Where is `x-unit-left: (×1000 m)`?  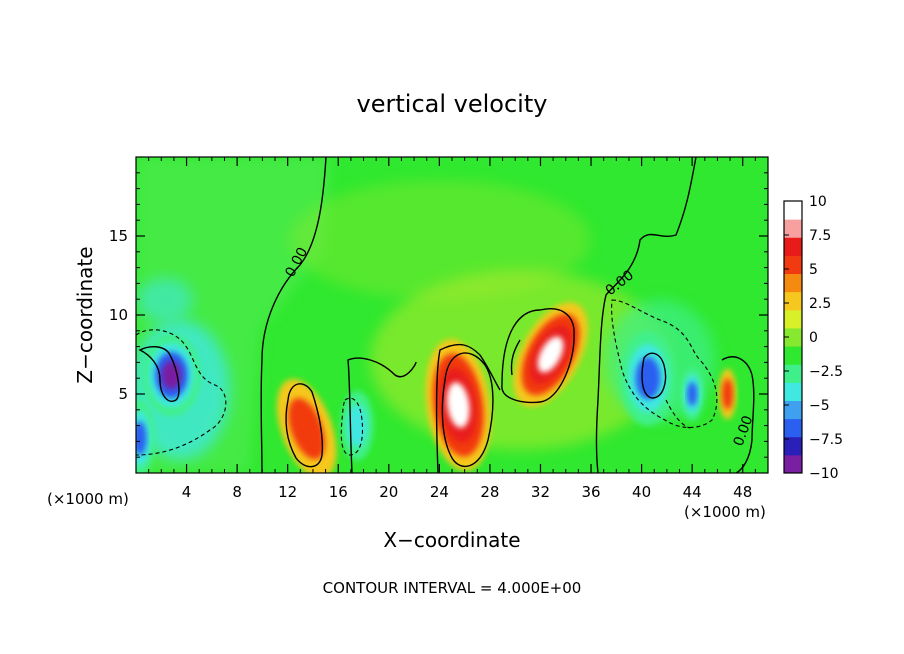
x-unit-left: (×1000 m) is located at coordinates (88, 499).